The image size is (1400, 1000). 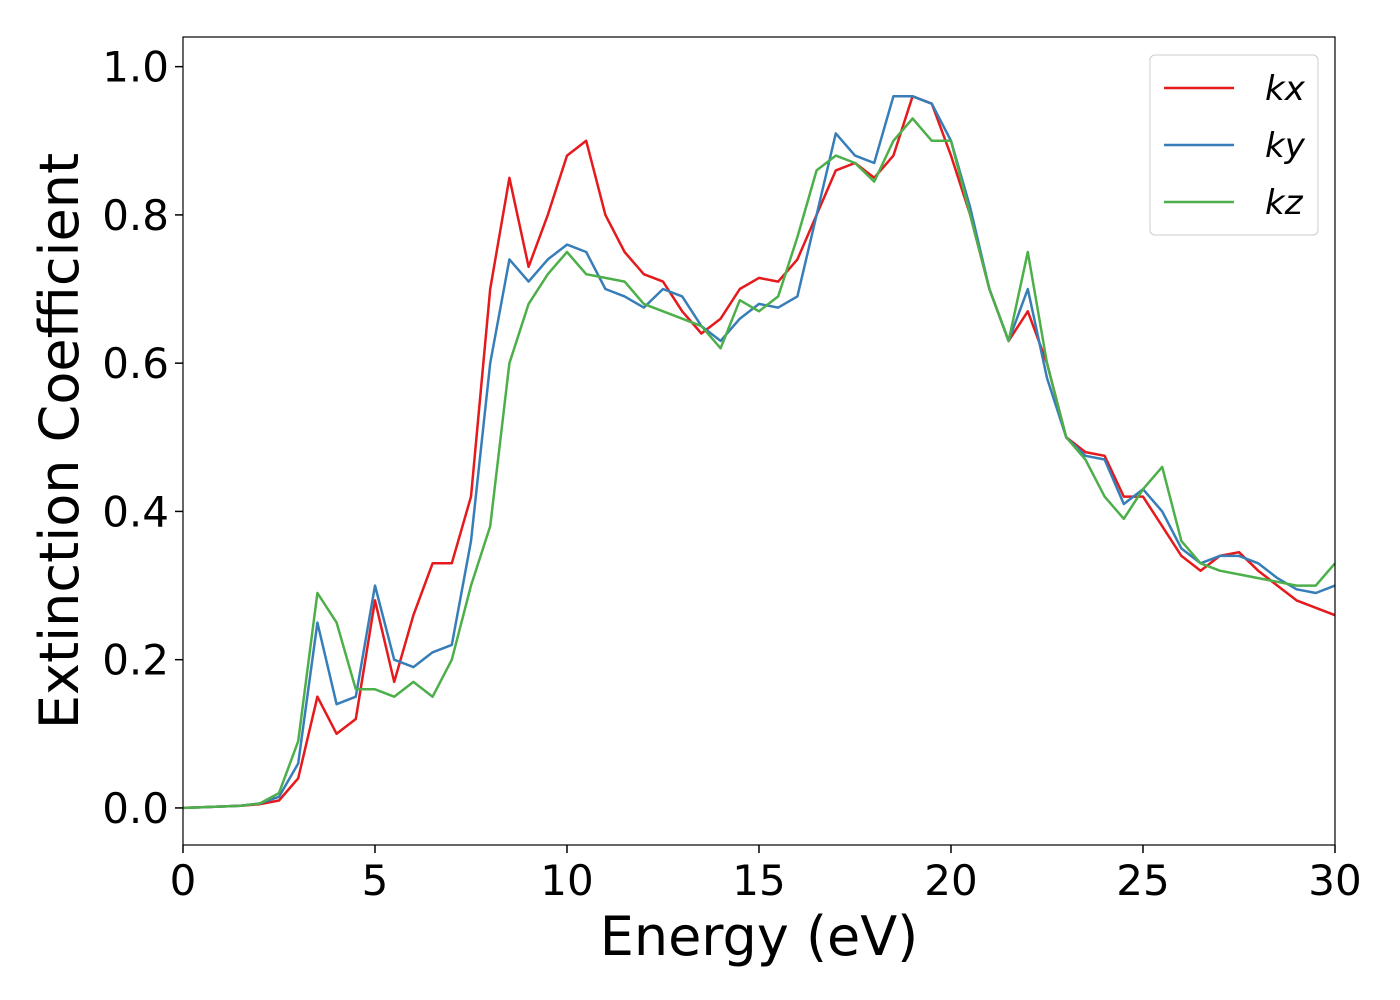 I want to click on x-tick-label: 20, so click(x=950, y=880).